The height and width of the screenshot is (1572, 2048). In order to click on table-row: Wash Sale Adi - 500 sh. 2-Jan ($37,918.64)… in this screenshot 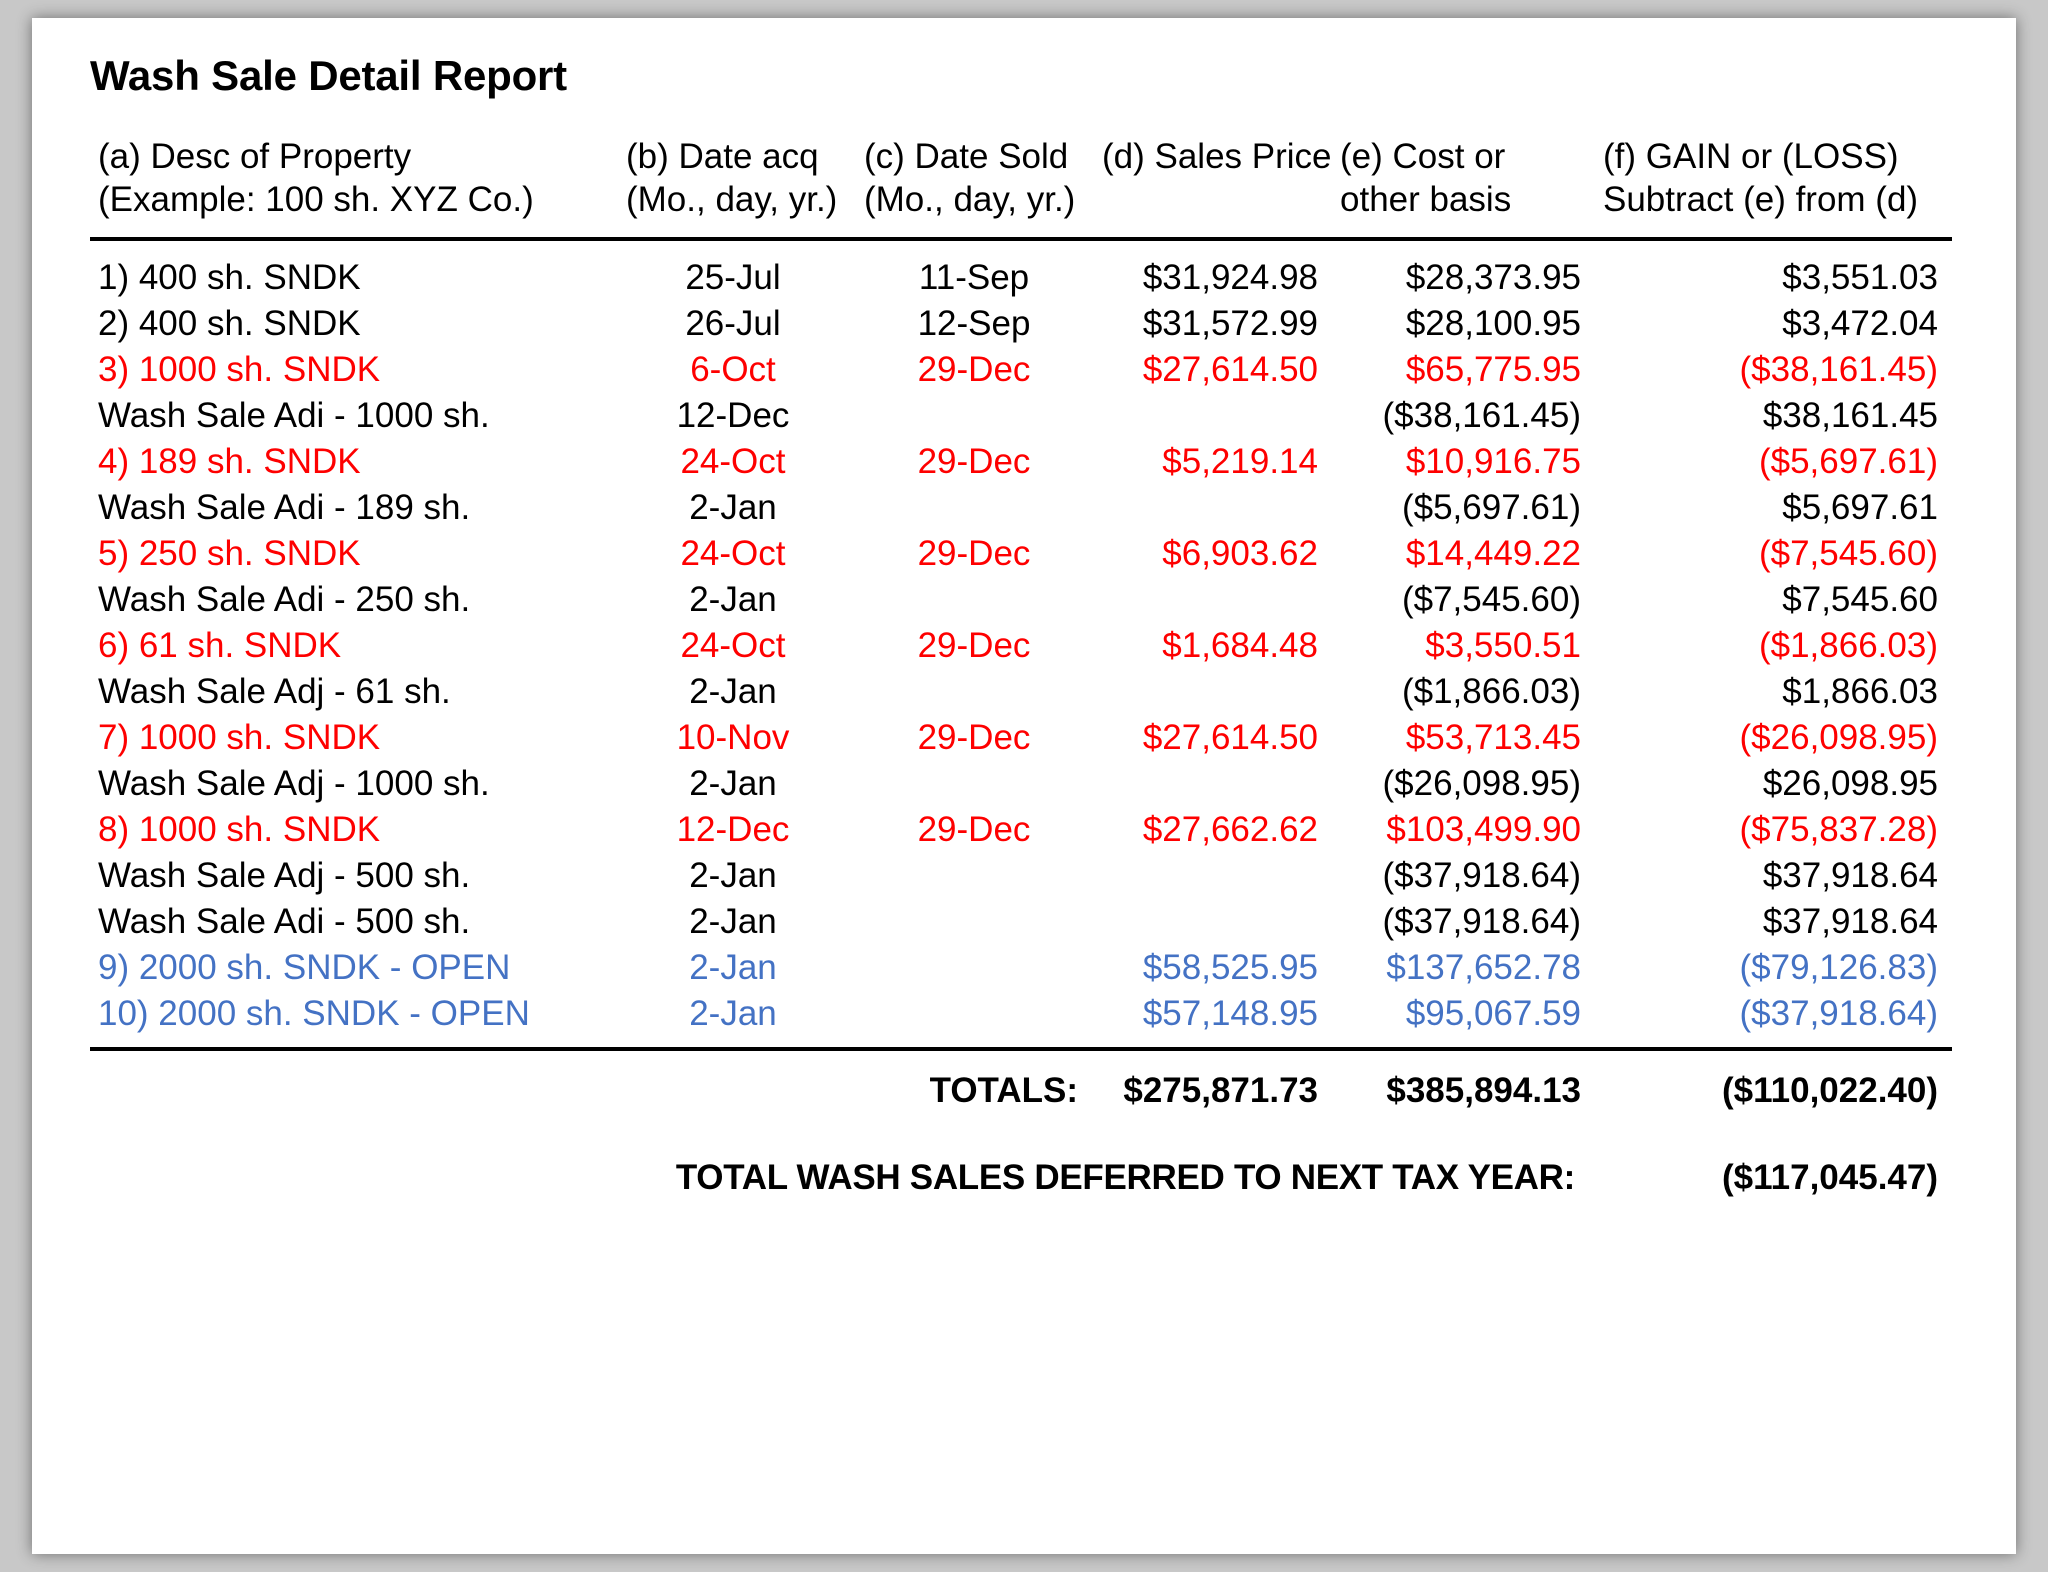, I will do `click(1021, 922)`.